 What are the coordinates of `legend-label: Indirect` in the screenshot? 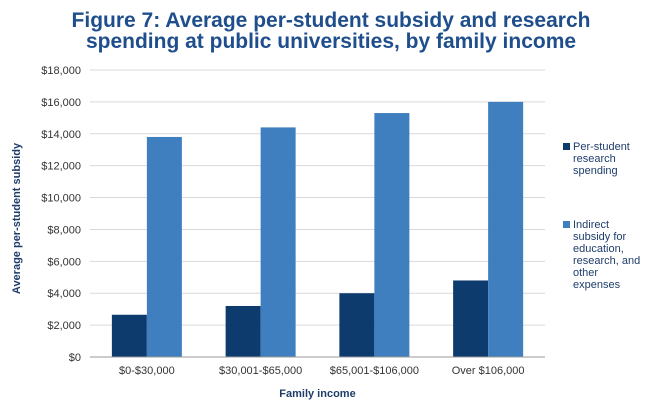 It's located at (591, 225).